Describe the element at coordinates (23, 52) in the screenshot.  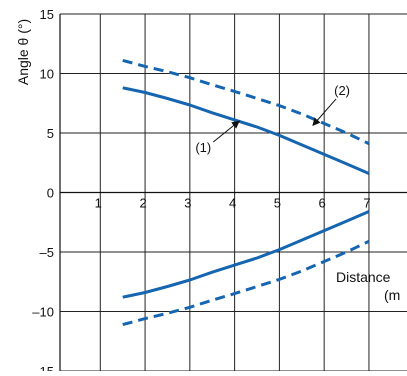
I see `y-axis-label: Angle θ (°)` at that location.